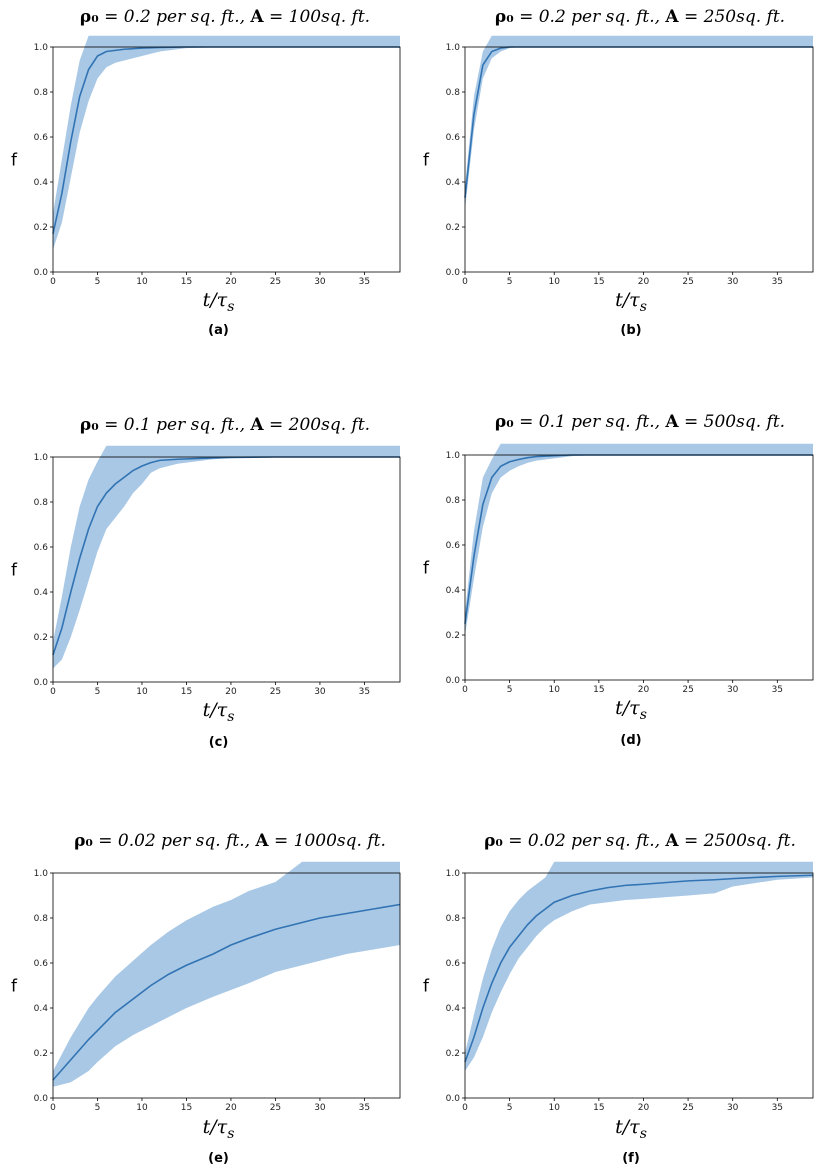 The width and height of the screenshot is (822, 1171). What do you see at coordinates (640, 422) in the screenshot?
I see `panel-title: ρ₀ = 0.1 per sq. ft., A = 500sq. ft.` at bounding box center [640, 422].